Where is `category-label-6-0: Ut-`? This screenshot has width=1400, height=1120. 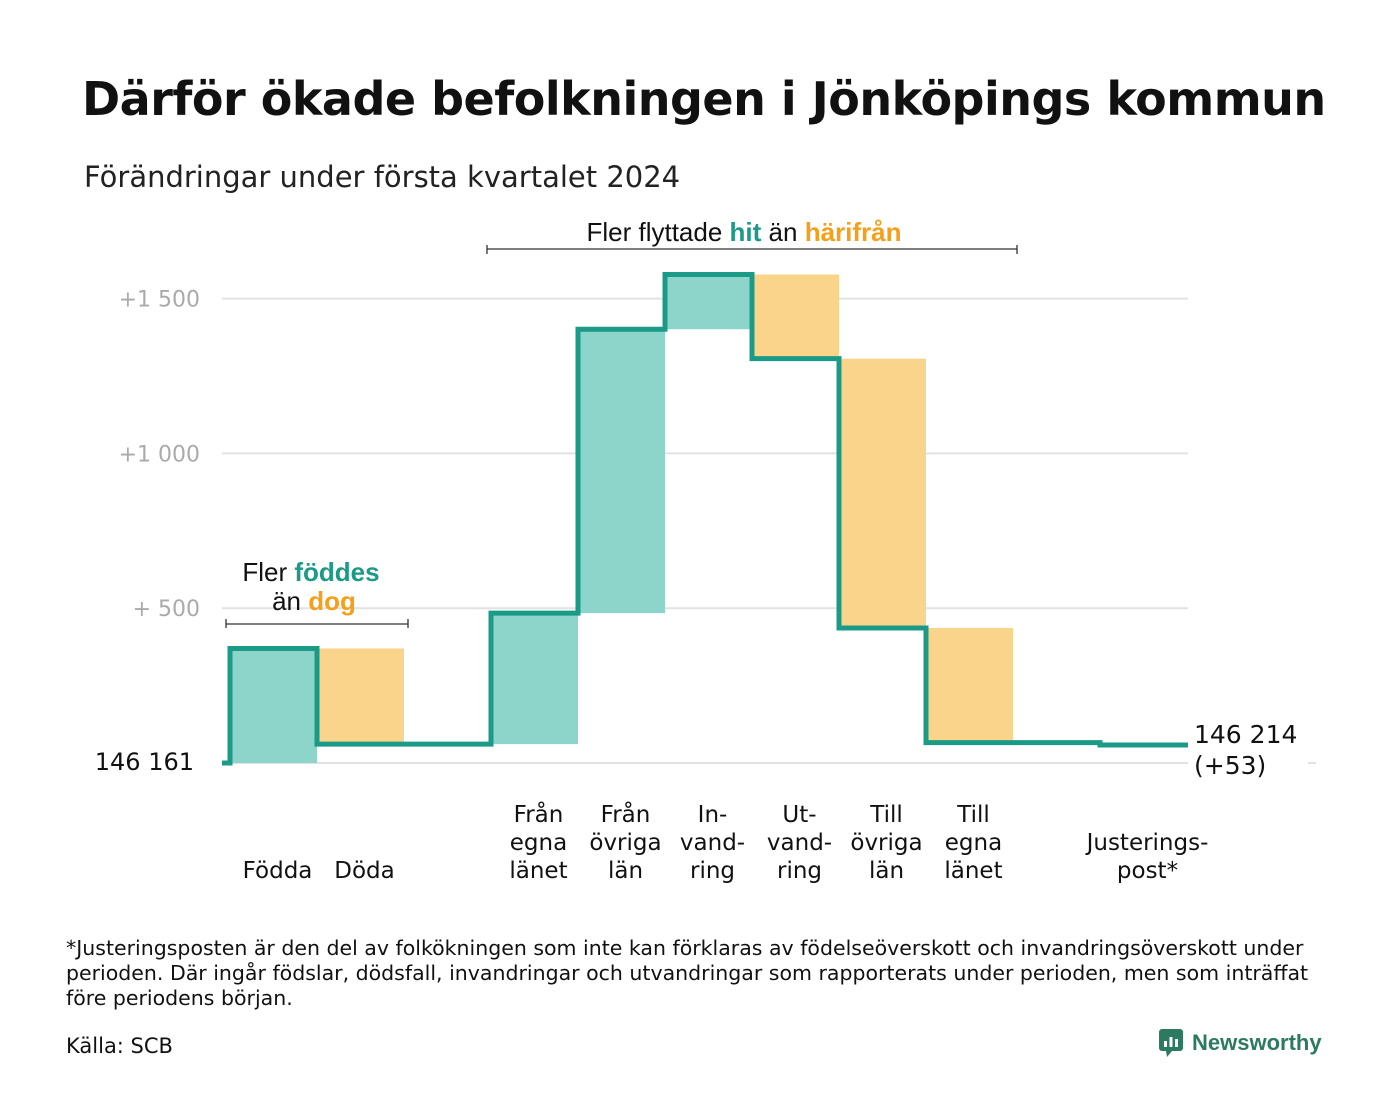
category-label-6-0: Ut- is located at coordinates (799, 815).